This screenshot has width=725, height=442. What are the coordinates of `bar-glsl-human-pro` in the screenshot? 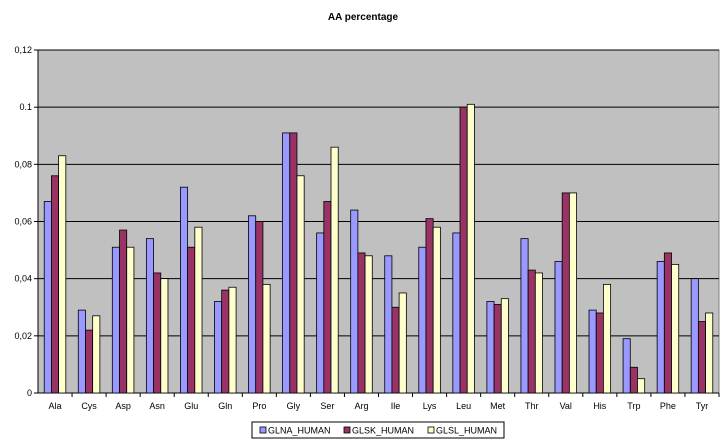 It's located at (266, 338).